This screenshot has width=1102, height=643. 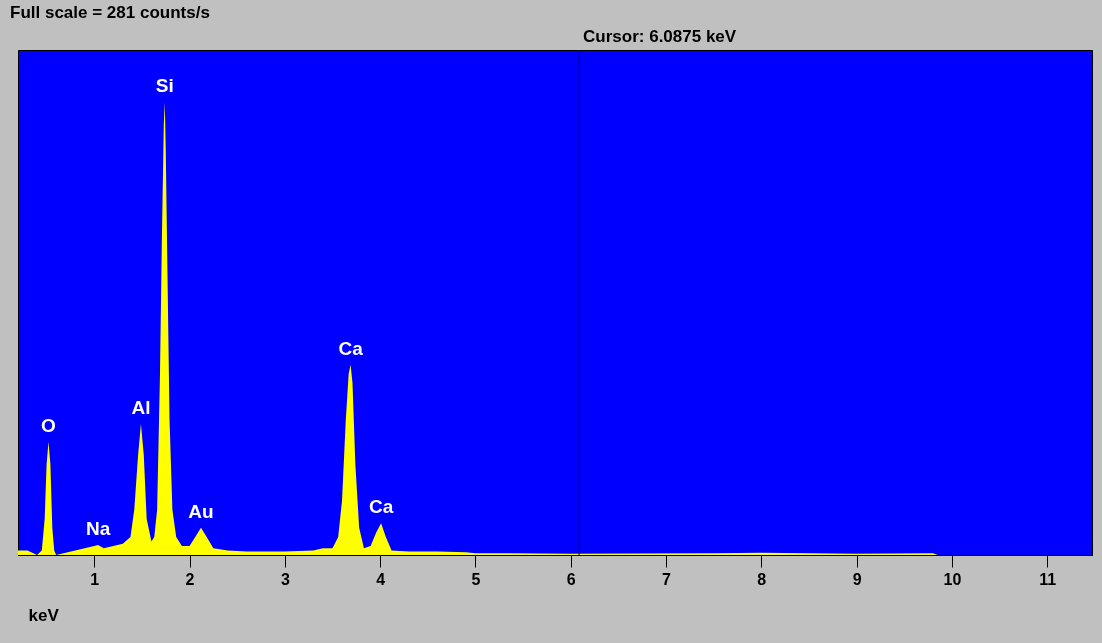 What do you see at coordinates (285, 579) in the screenshot?
I see `x-tick-label: 3` at bounding box center [285, 579].